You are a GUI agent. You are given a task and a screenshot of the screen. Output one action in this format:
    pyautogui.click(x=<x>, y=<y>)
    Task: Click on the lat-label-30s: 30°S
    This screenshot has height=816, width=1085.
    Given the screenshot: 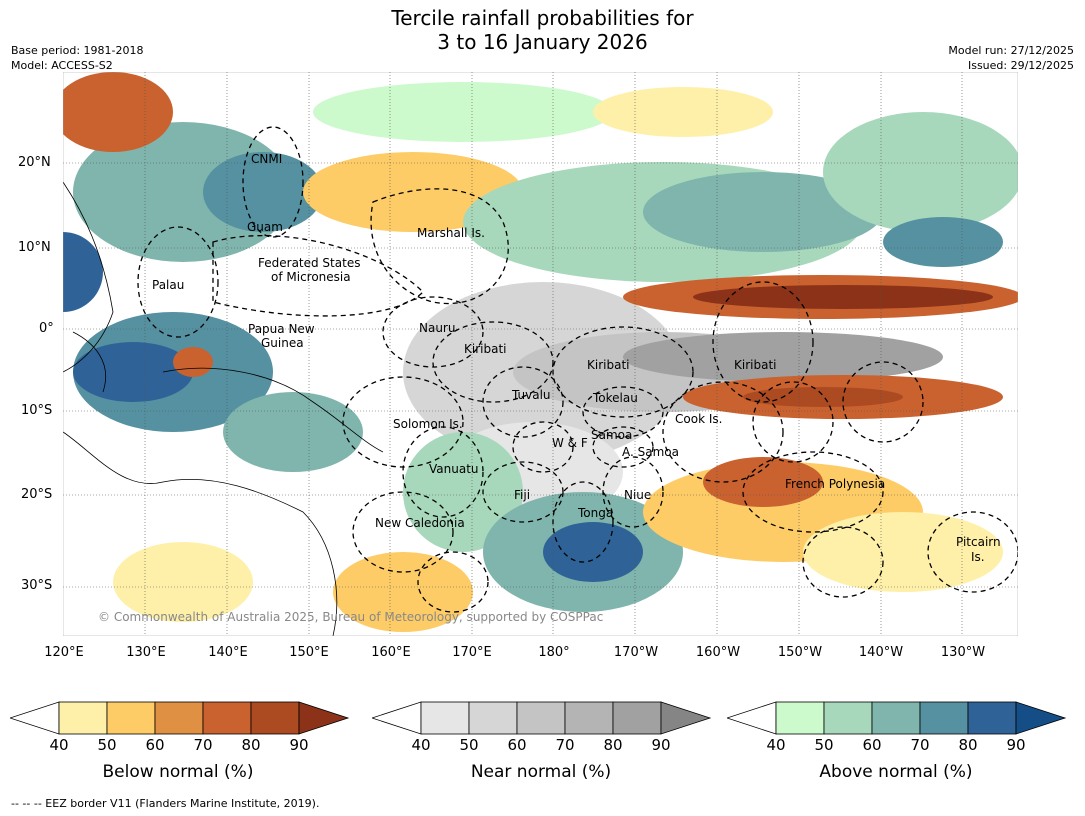 What is the action you would take?
    pyautogui.click(x=37, y=585)
    